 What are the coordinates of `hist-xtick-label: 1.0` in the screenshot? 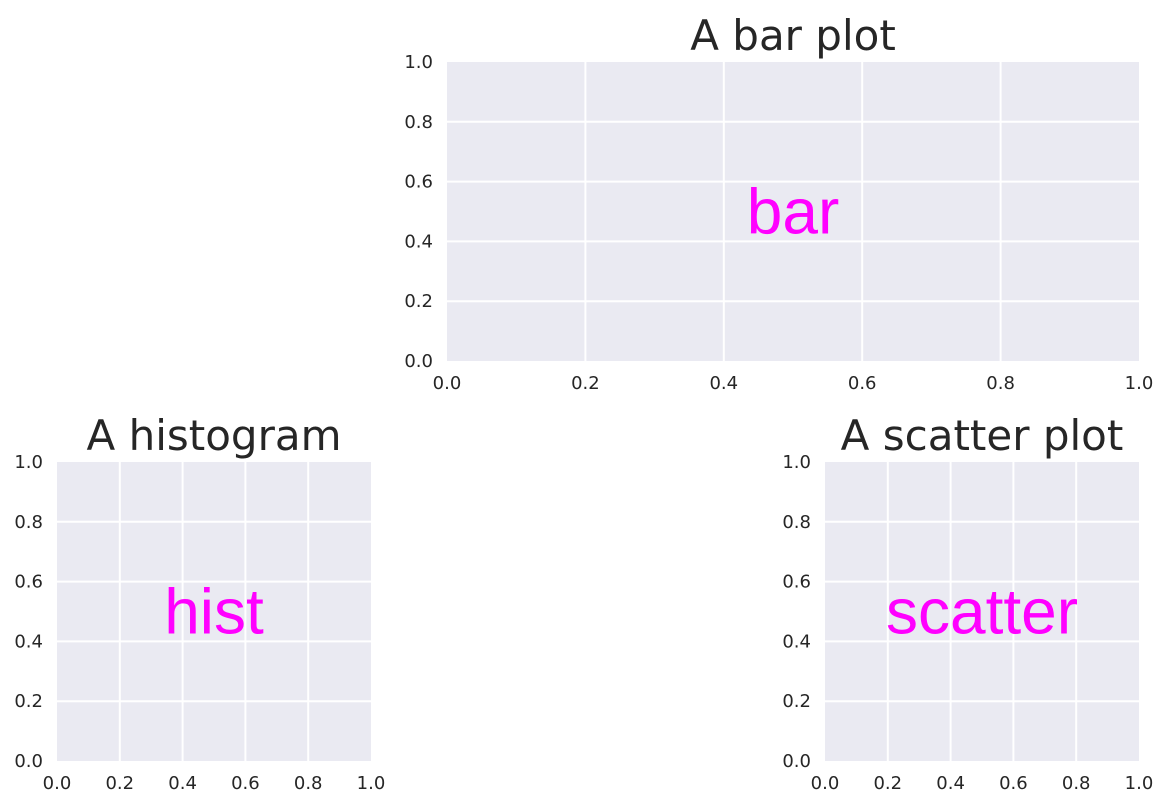 It's located at (371, 783).